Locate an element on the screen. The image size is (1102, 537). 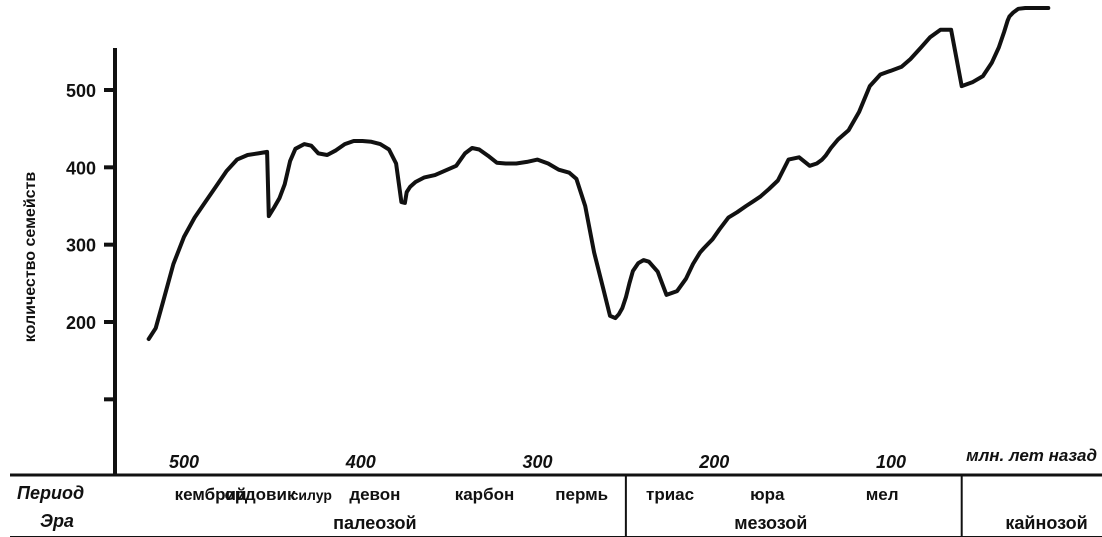
x-tick-label: 500 is located at coordinates (184, 462).